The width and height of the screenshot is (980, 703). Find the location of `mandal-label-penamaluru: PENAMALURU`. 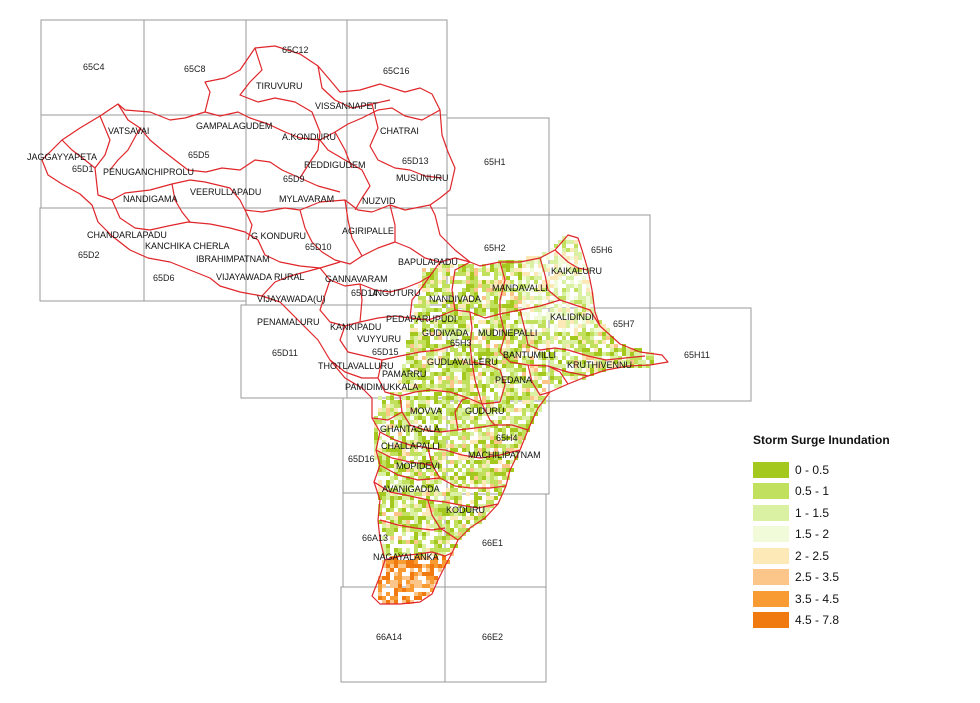

mandal-label-penamaluru: PENAMALURU is located at coordinates (288, 322).